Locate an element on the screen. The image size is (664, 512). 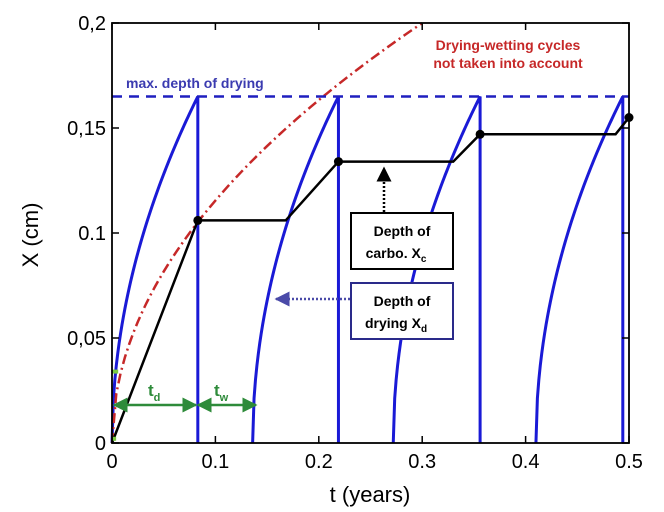
x-tick-label: 0.1 is located at coordinates (215, 462).